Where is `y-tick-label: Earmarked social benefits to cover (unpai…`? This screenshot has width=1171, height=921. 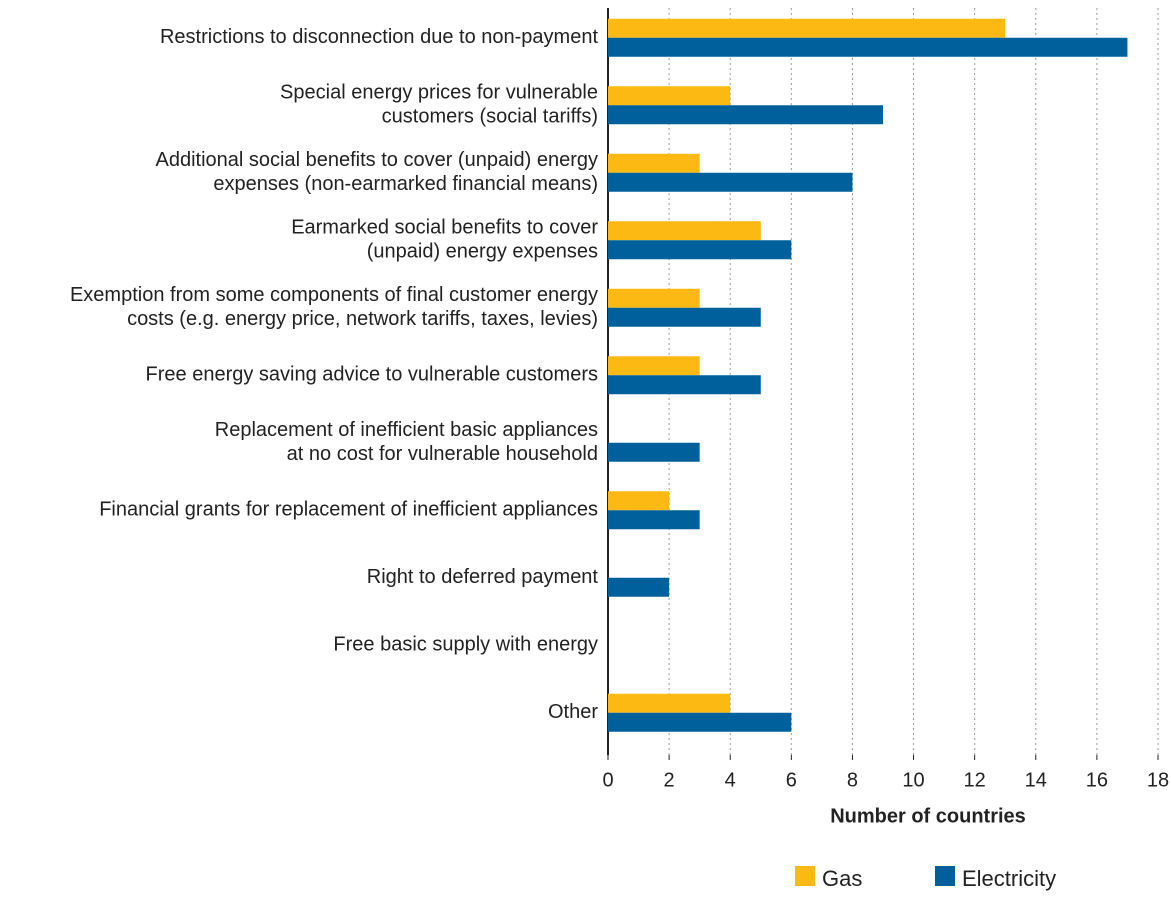
y-tick-label: Earmarked social benefits to cover (unpai… is located at coordinates (444, 240).